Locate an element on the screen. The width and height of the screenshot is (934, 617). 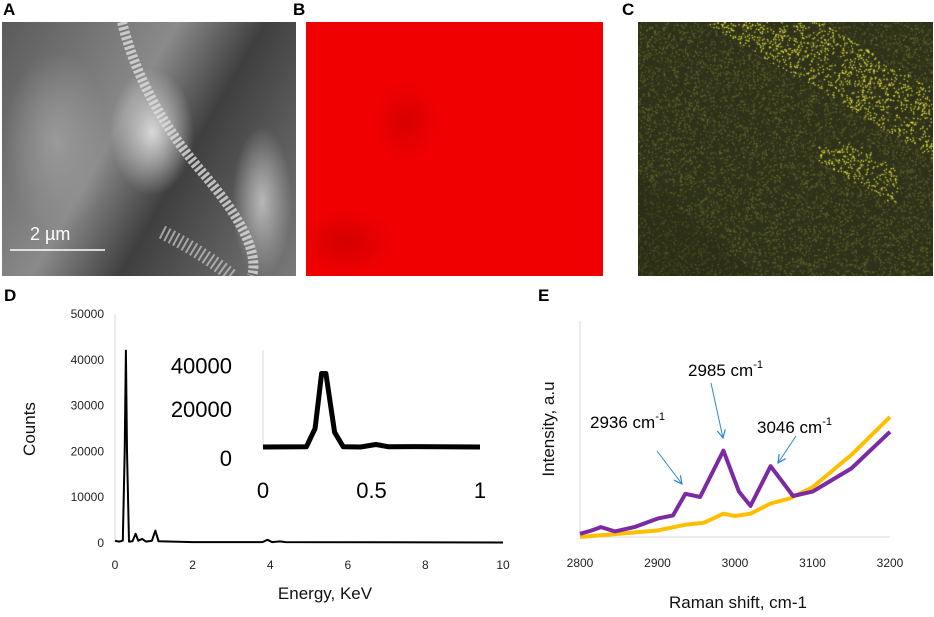
eds-map-b is located at coordinates (454, 149).